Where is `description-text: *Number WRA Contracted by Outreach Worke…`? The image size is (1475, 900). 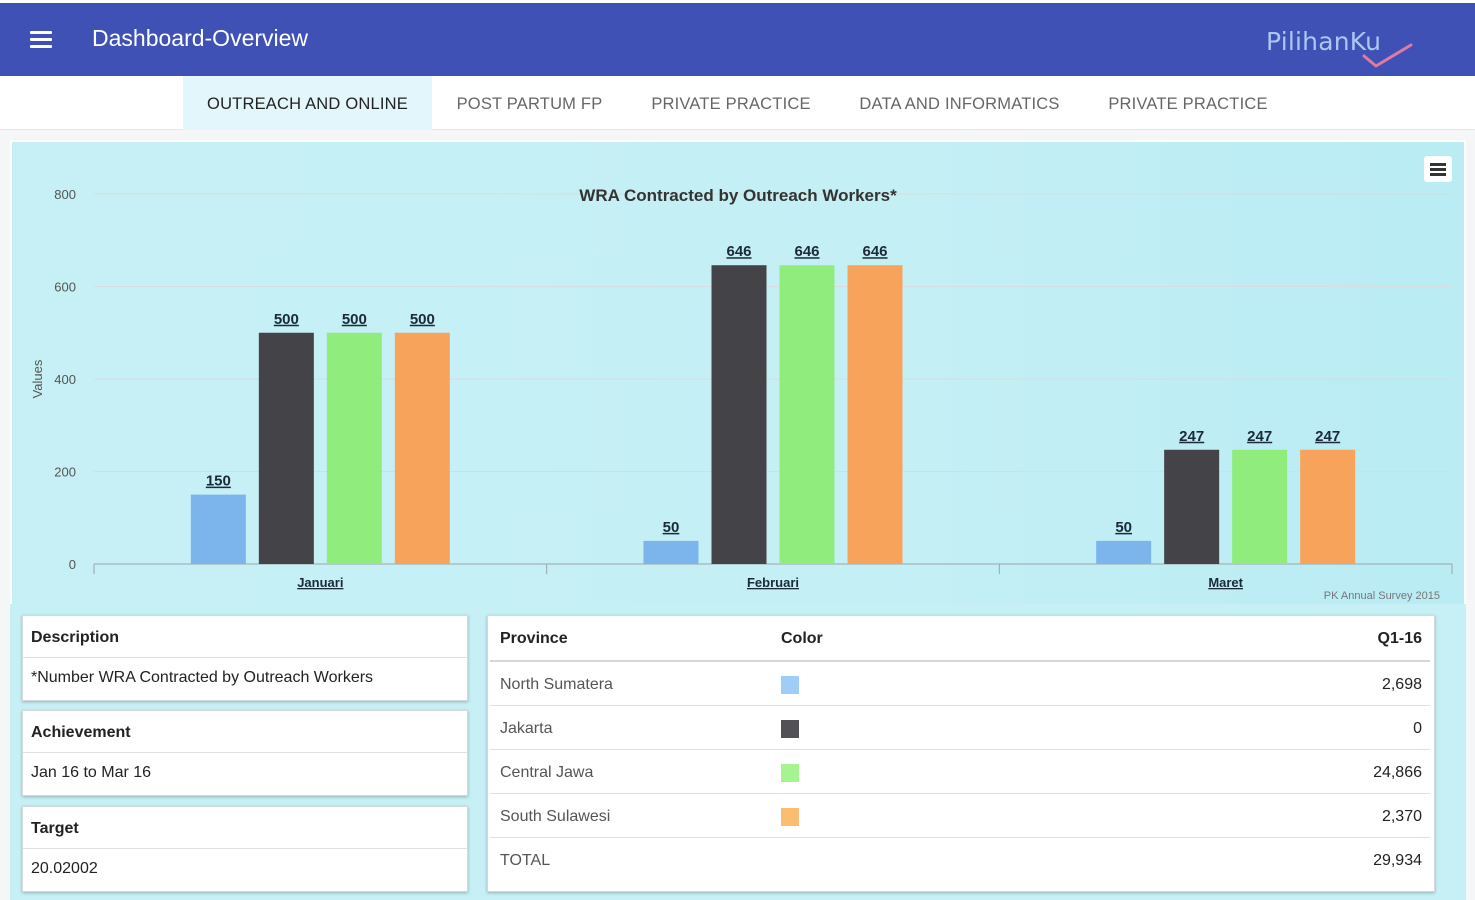
description-text: *Number WRA Contracted by Outreach Worke… is located at coordinates (202, 677).